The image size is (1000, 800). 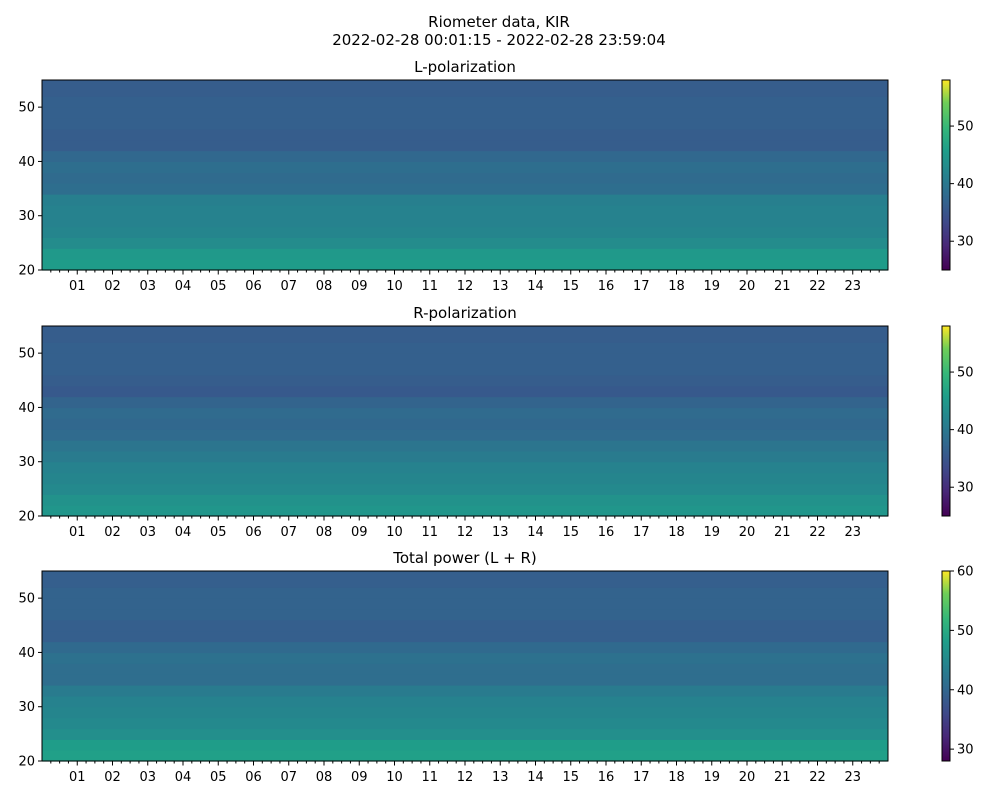 What do you see at coordinates (946, 666) in the screenshot?
I see `colorbar` at bounding box center [946, 666].